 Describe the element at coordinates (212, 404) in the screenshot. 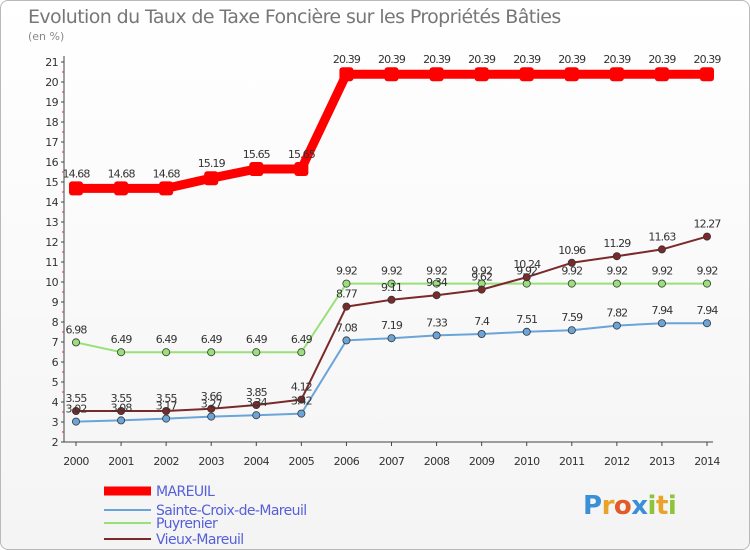

I see `data-label: 3.27` at that location.